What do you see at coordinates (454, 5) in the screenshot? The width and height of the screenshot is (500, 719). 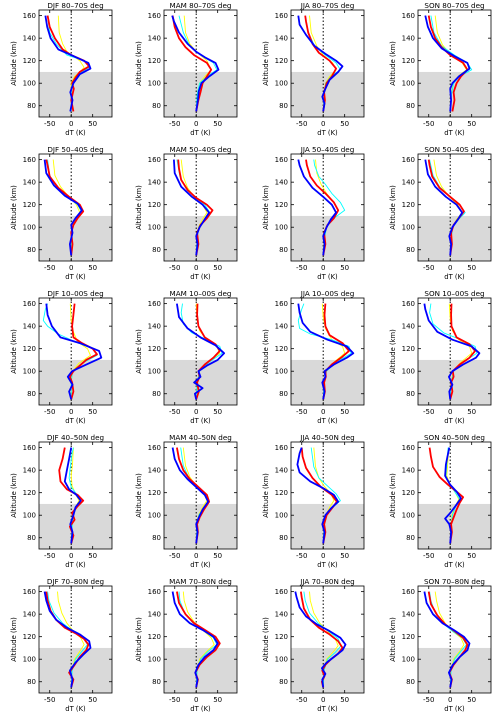 I see `panel-title: SON 80–70S deg` at bounding box center [454, 5].